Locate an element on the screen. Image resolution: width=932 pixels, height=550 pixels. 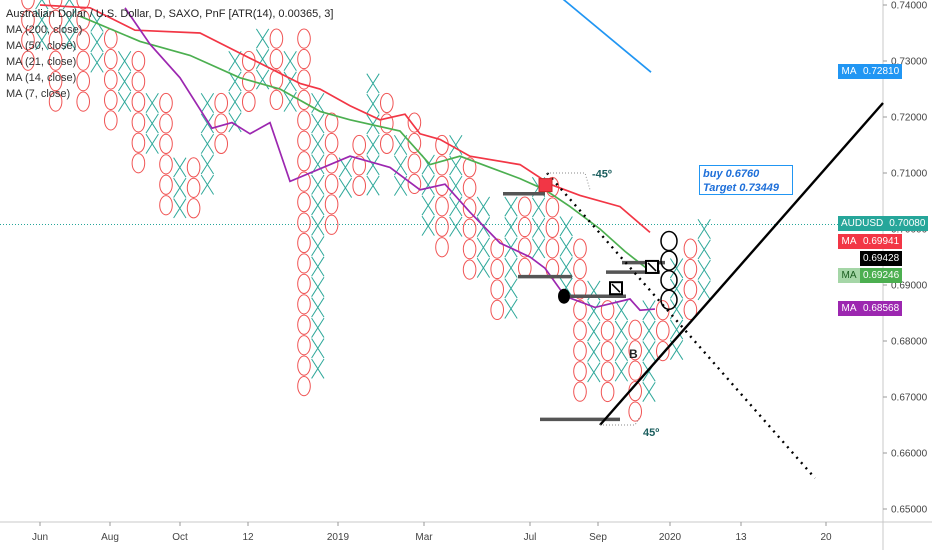
target-text: Target 0.73449 is located at coordinates (741, 188).